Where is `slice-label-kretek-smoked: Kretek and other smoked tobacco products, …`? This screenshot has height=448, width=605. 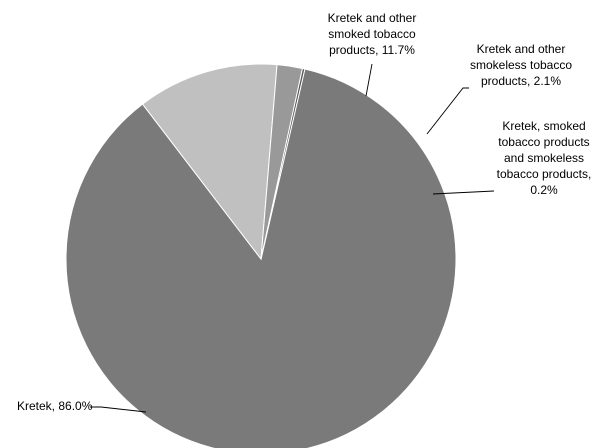 slice-label-kretek-smoked: Kretek and other smoked tobacco products, … is located at coordinates (372, 34).